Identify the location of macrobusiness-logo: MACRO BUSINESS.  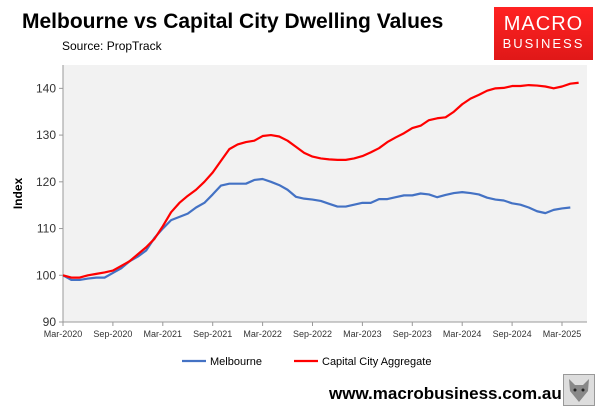
(543, 33).